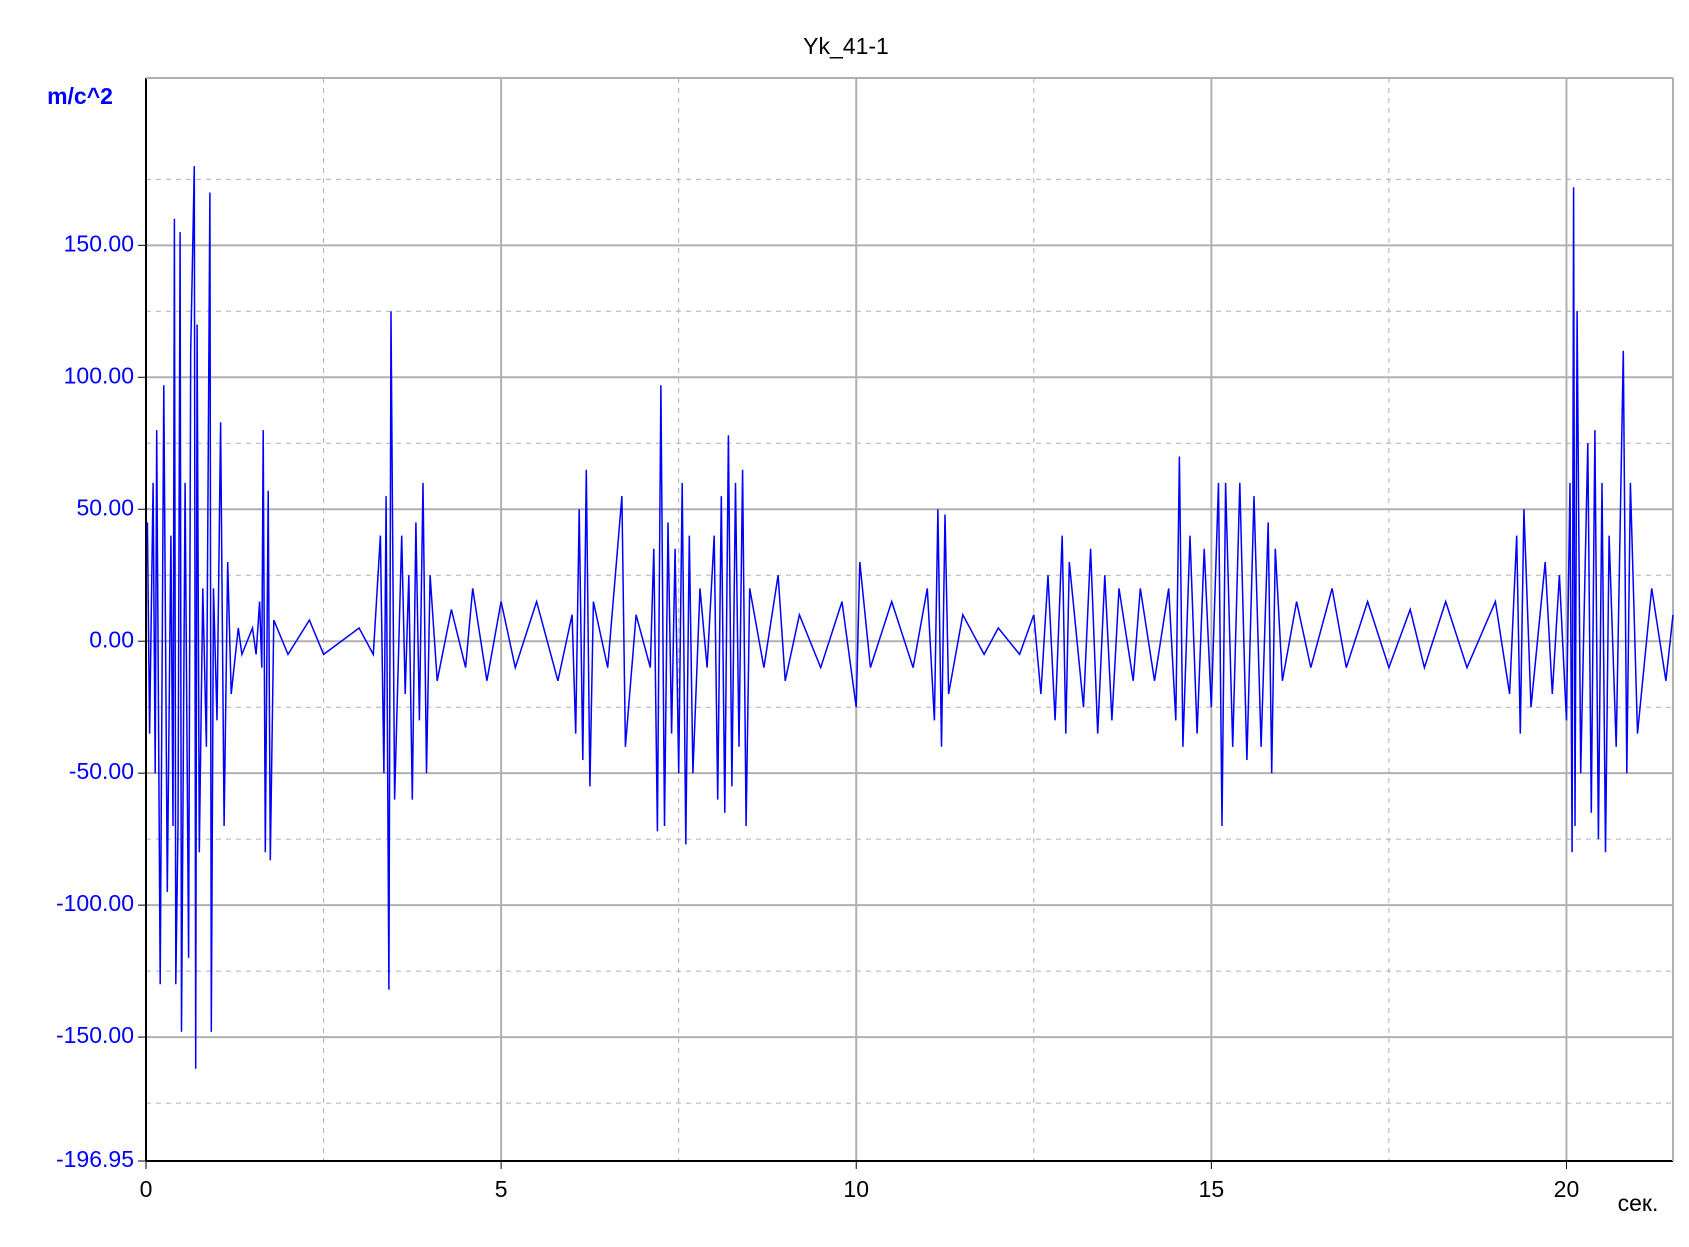 This screenshot has height=1247, width=1689. What do you see at coordinates (95, 1159) in the screenshot?
I see `y-tick-label: -196.95` at bounding box center [95, 1159].